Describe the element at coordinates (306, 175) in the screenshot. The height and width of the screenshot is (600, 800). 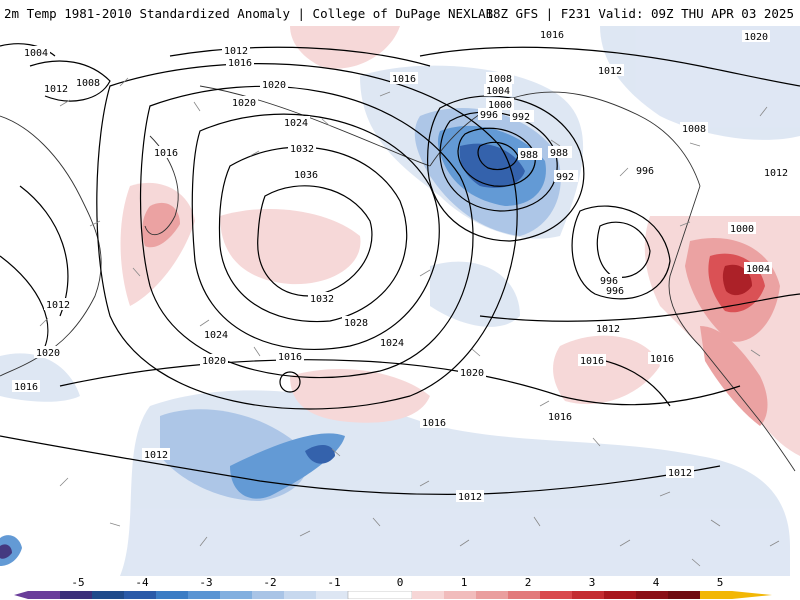
I see `isobar-label: 1036` at that location.